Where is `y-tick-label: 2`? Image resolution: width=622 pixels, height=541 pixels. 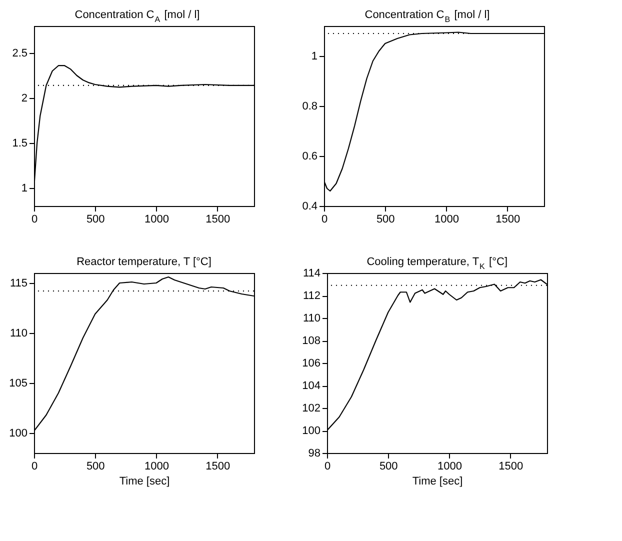 y-tick-label: 2 is located at coordinates (24, 98).